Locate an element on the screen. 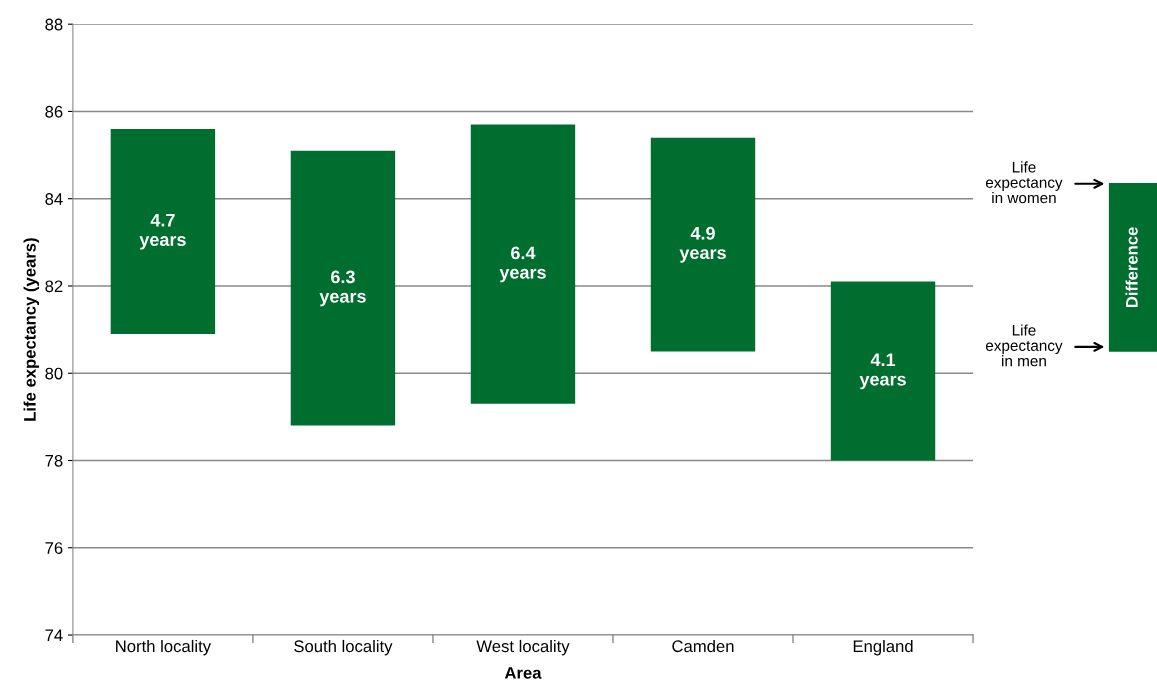 Image resolution: width=1157 pixels, height=691 pixels. y-tick-label: 78 is located at coordinates (54, 460).